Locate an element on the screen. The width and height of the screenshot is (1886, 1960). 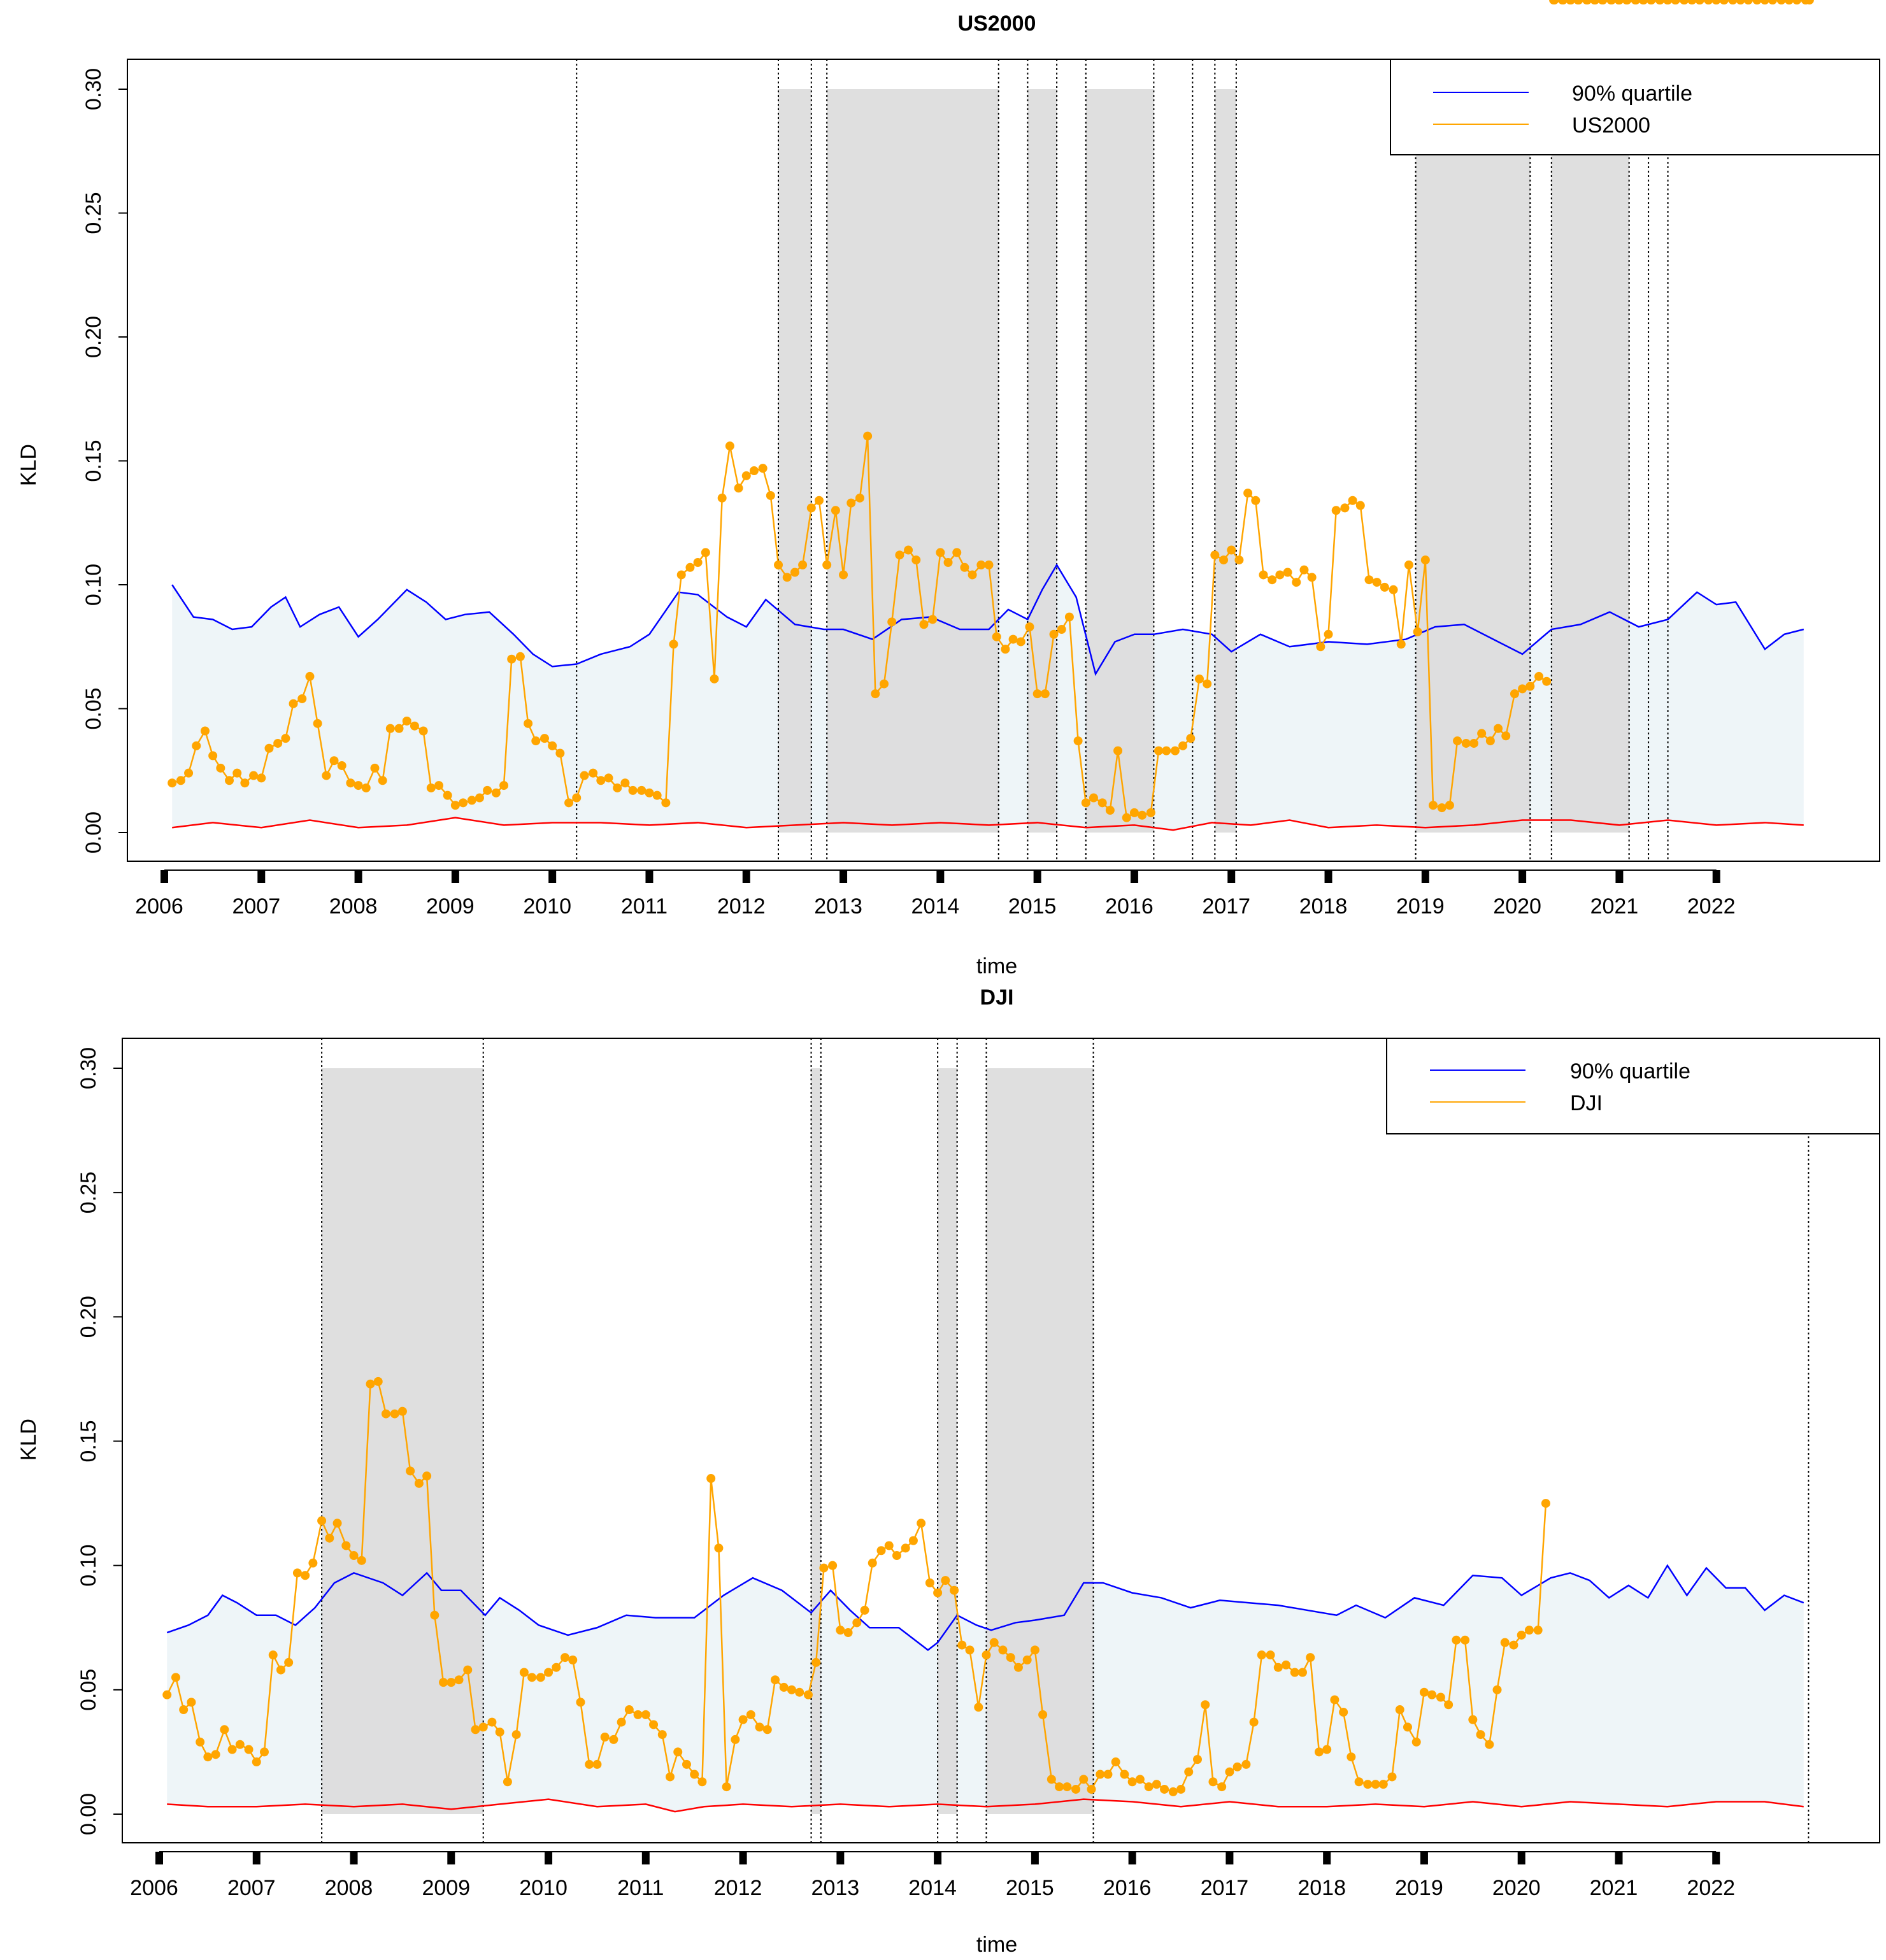
legend: 90% quartile DJI is located at coordinates (1633, 1086).